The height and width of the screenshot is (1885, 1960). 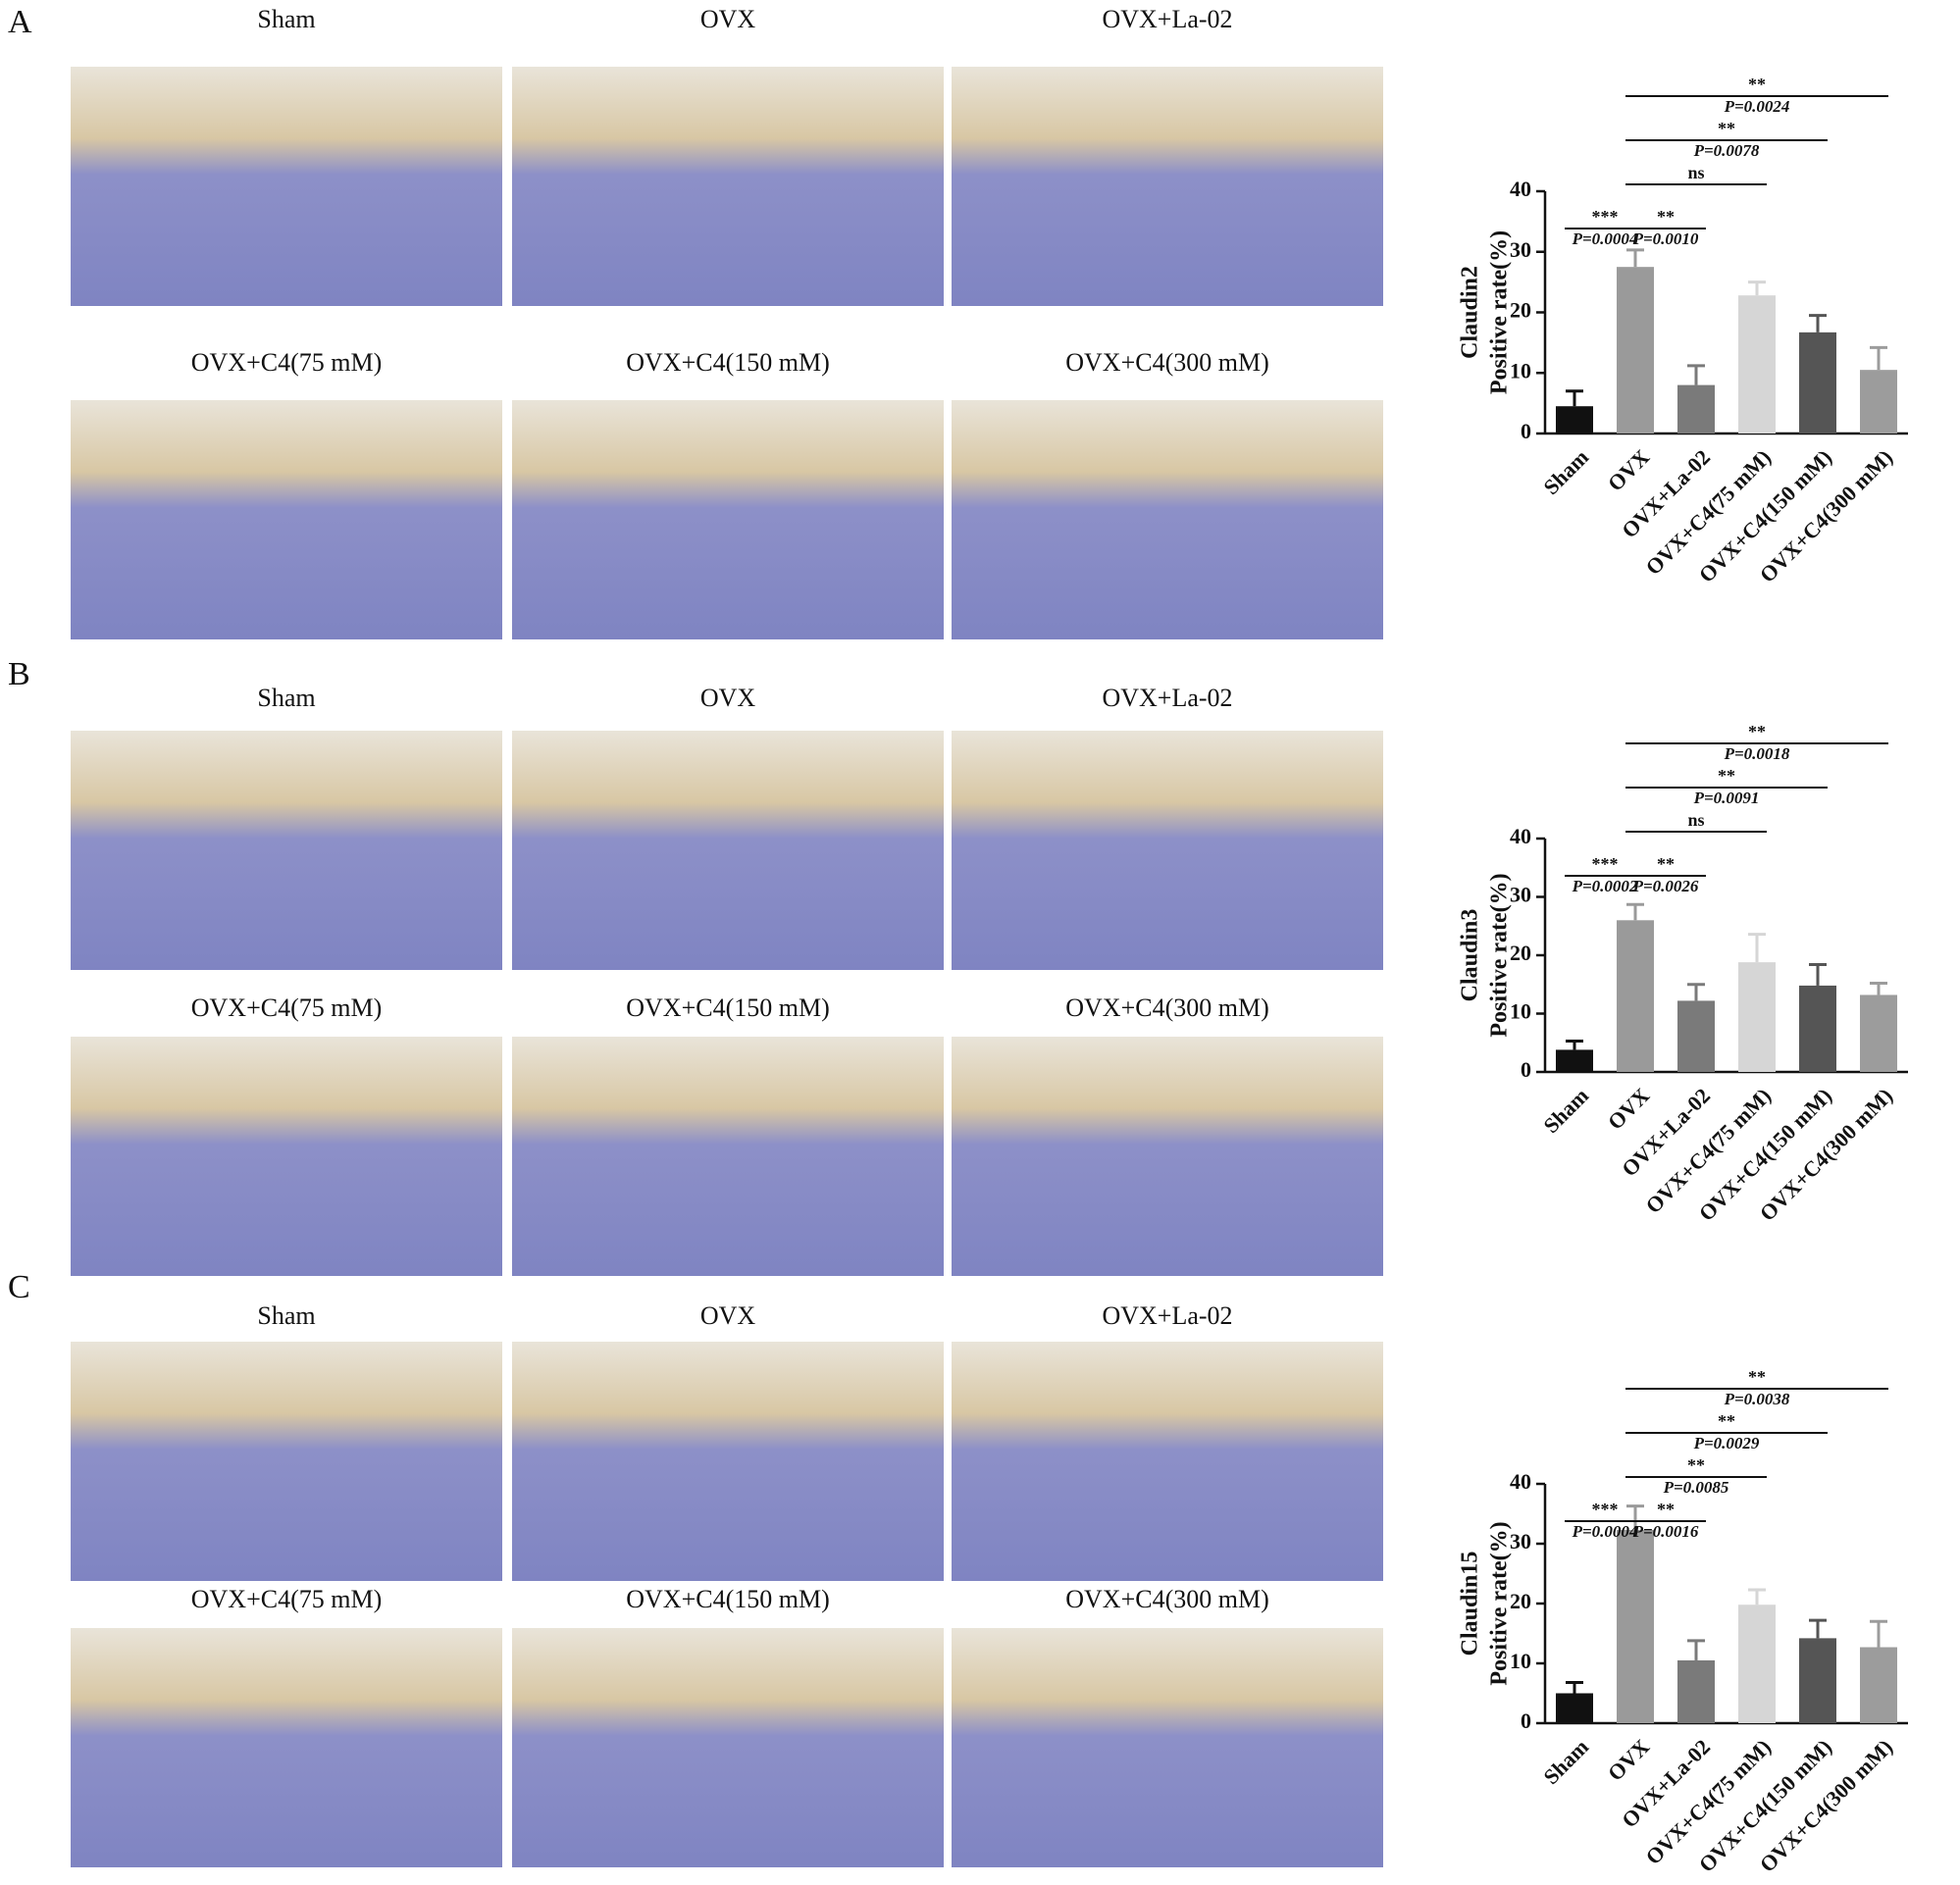 I want to click on p-value: P=0.0018, so click(x=1757, y=753).